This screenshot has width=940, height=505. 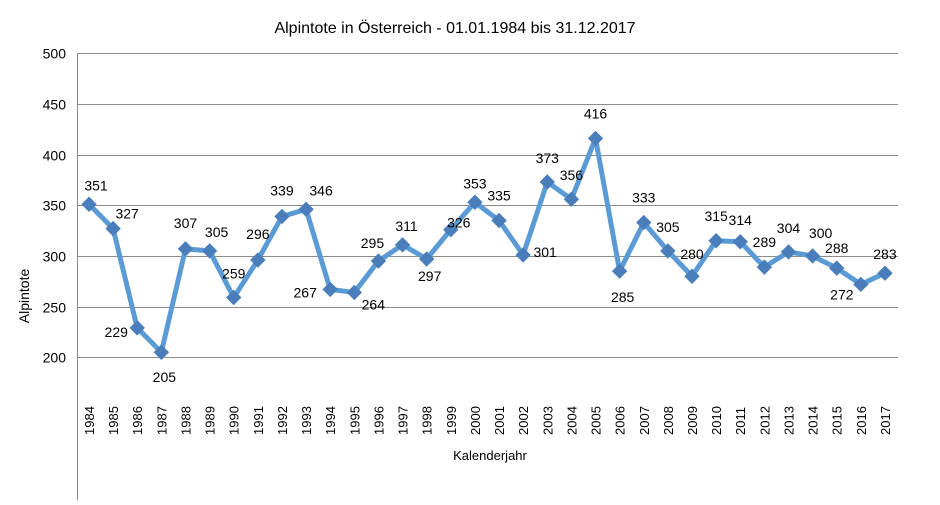 I want to click on x-tick-label: 2009, so click(x=692, y=420).